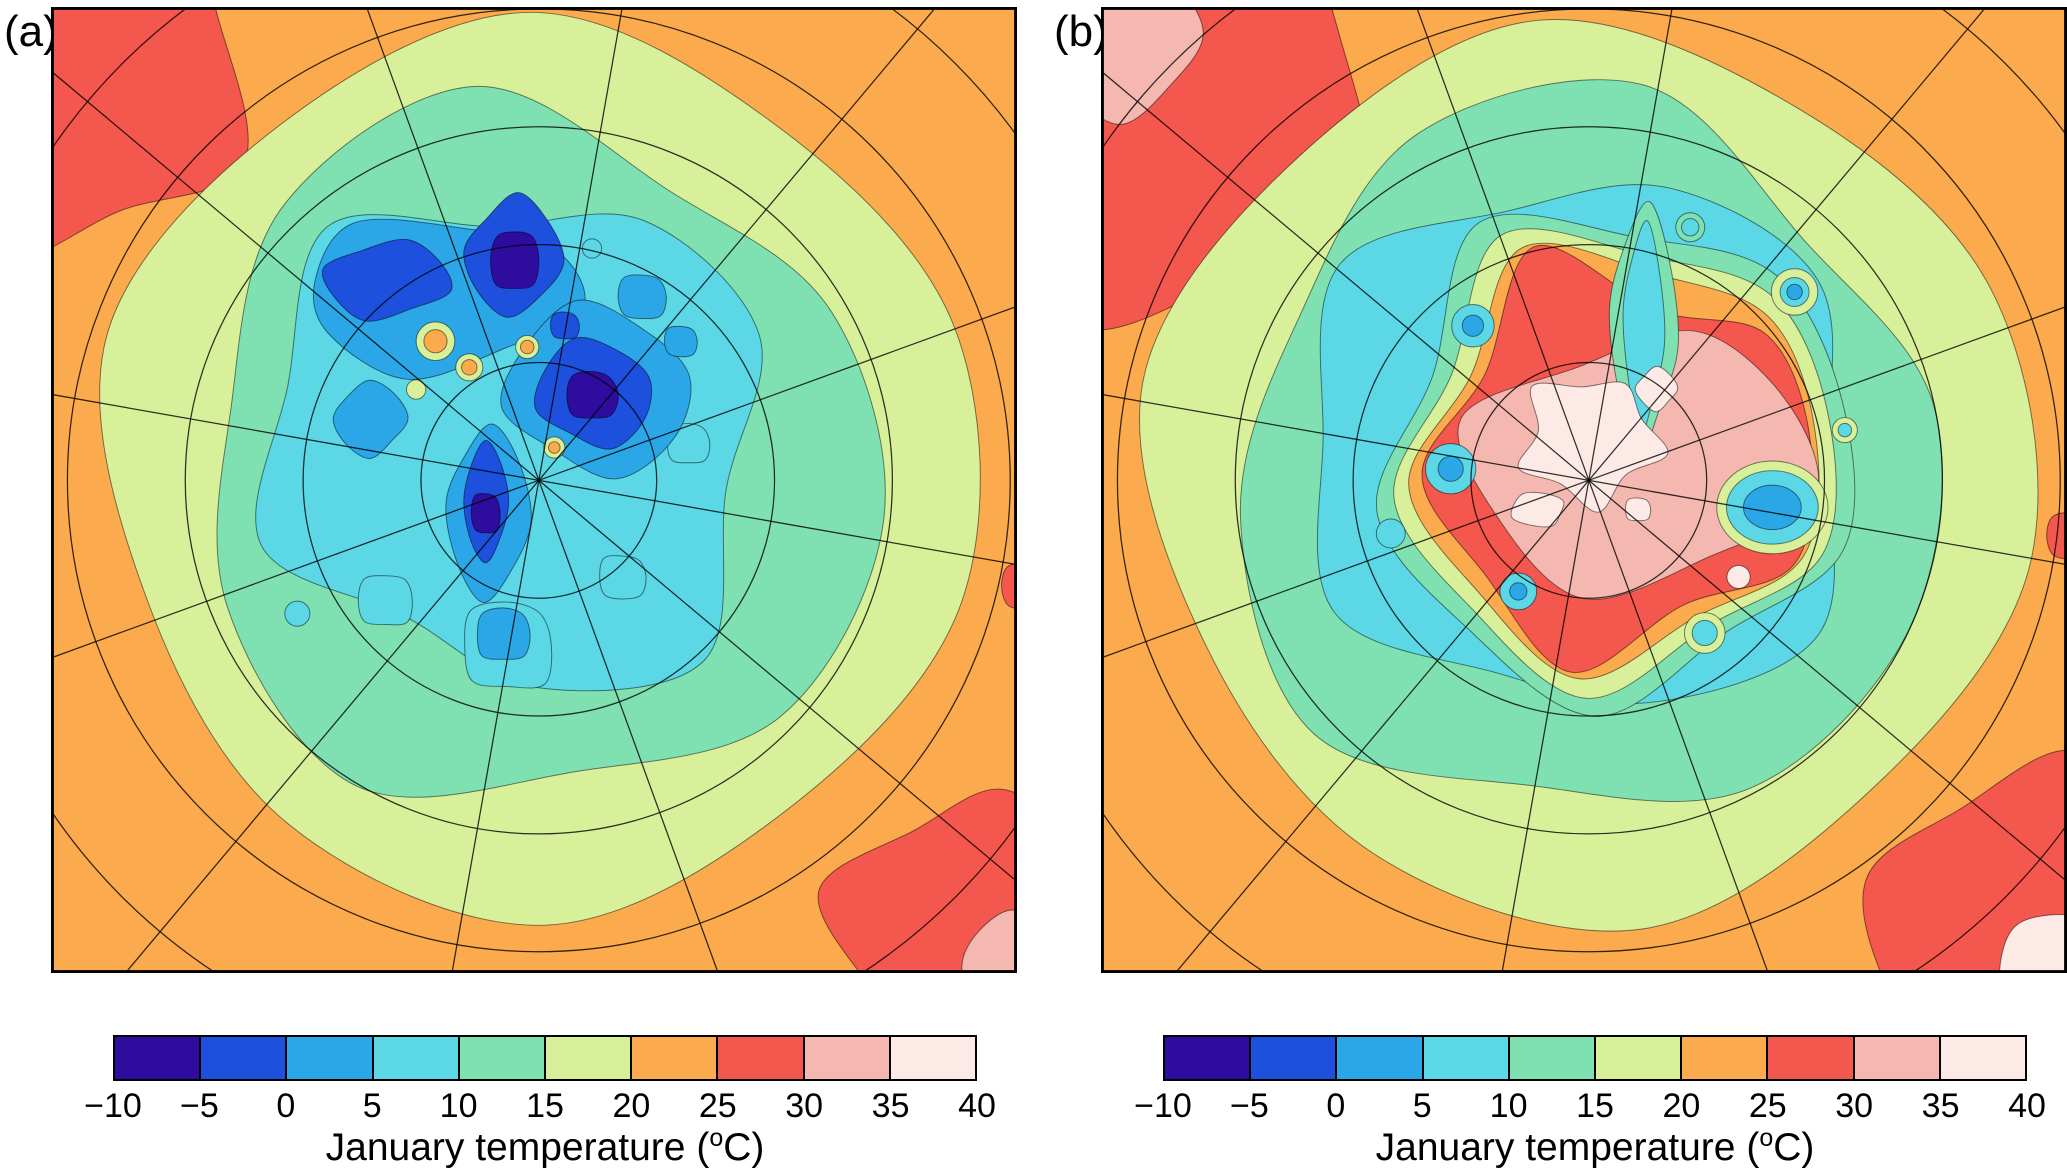 This screenshot has width=2067, height=1169. I want to click on colorbar-b, so click(1595, 1058).